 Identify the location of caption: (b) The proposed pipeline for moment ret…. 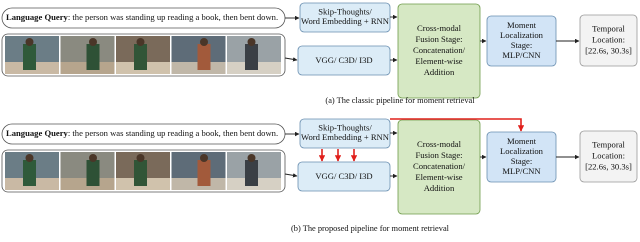
(370, 228).